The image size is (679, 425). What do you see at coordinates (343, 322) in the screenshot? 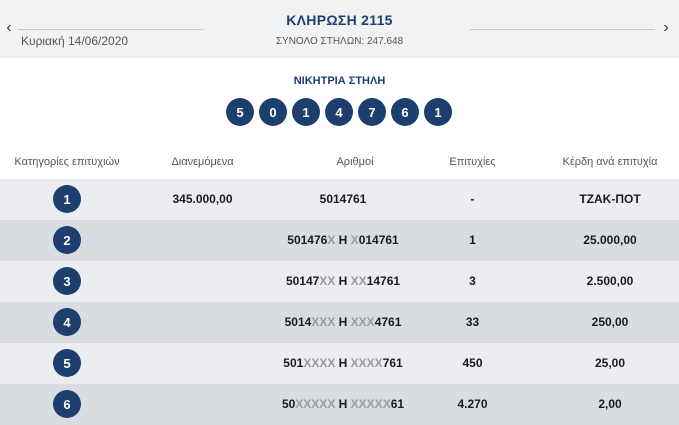
I see `matching-numbers: 5014XXX Η XXX4761` at bounding box center [343, 322].